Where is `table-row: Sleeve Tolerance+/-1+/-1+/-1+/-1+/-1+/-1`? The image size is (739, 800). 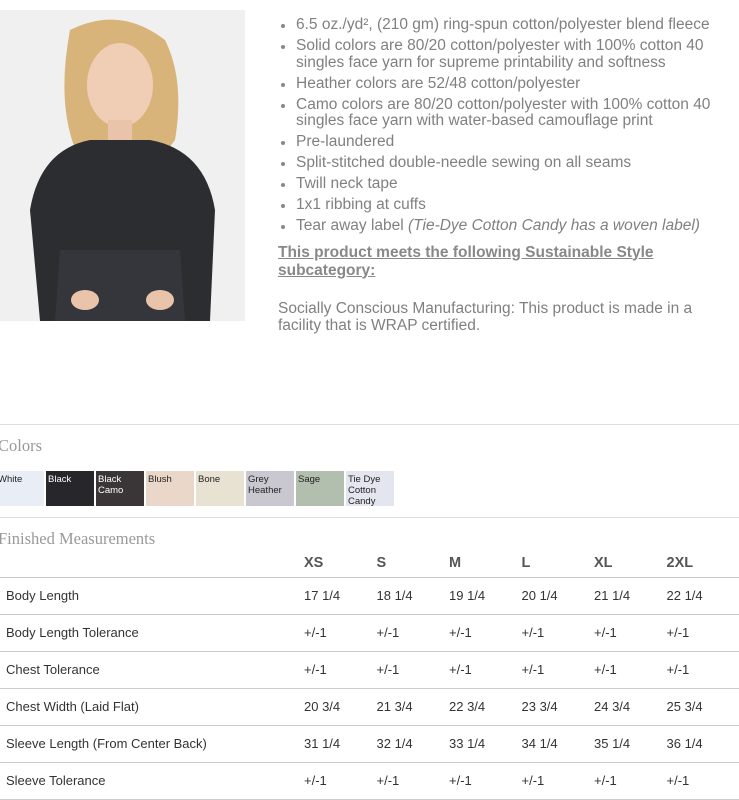
table-row: Sleeve Tolerance+/-1+/-1+/-1+/-1+/-1+/-1 is located at coordinates (369, 780).